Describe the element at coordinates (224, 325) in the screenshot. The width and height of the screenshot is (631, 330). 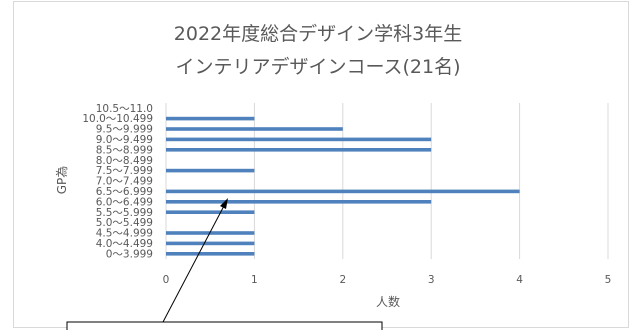
I see `callout-box` at that location.